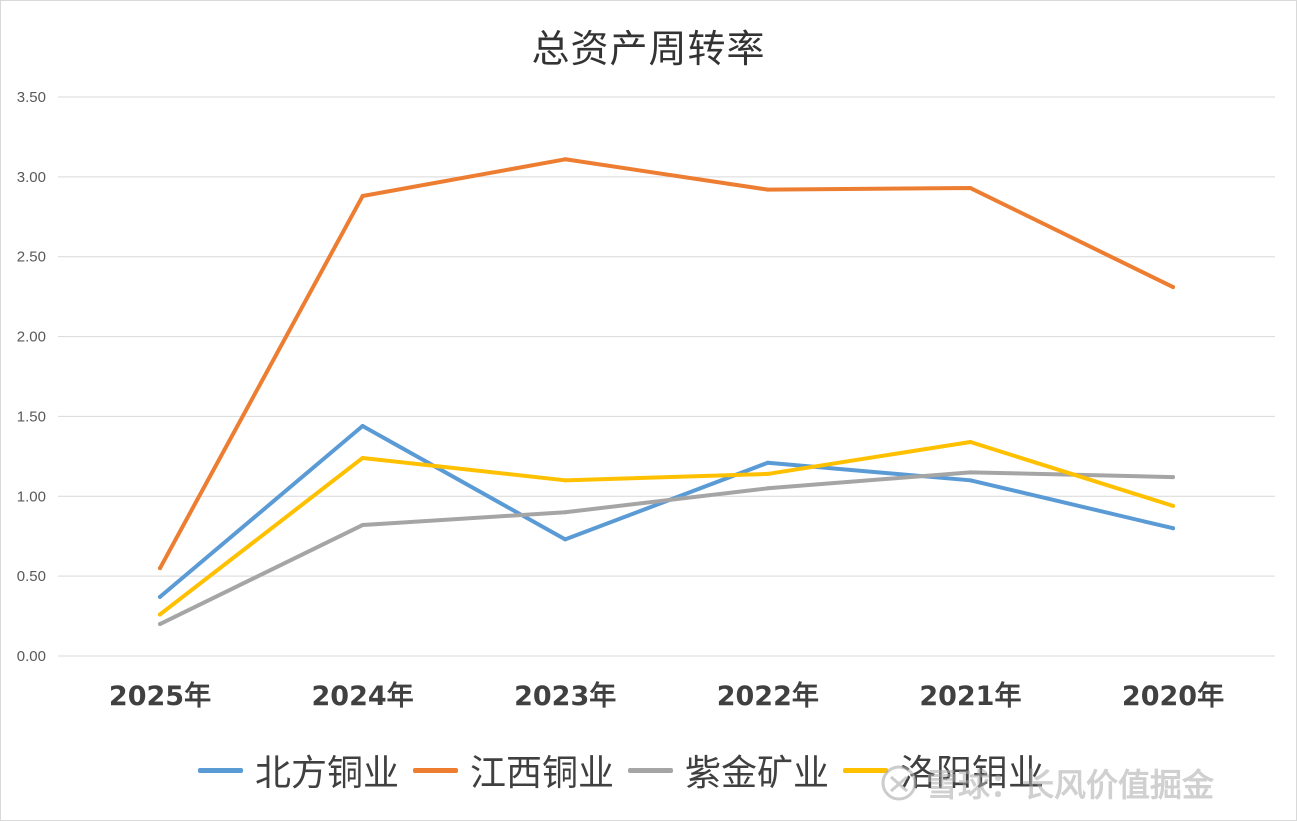 The image size is (1297, 821). I want to click on legend-label-zijin: 紫金矿业, so click(757, 773).